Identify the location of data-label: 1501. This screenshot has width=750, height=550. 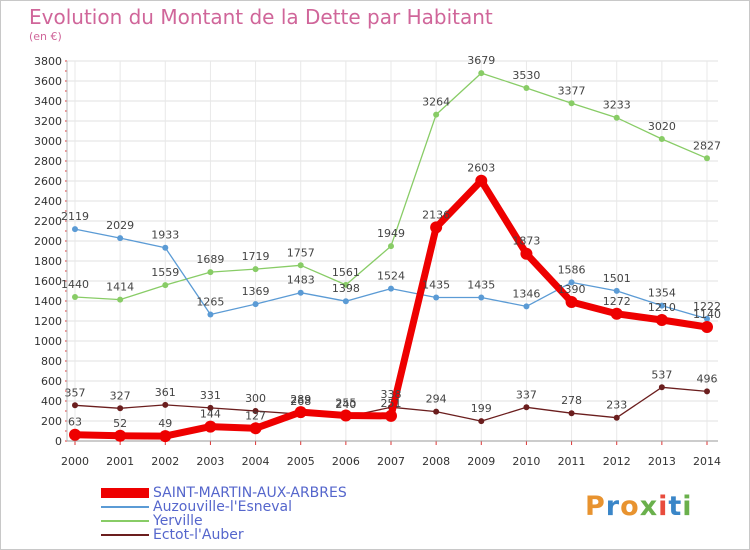
(617, 278).